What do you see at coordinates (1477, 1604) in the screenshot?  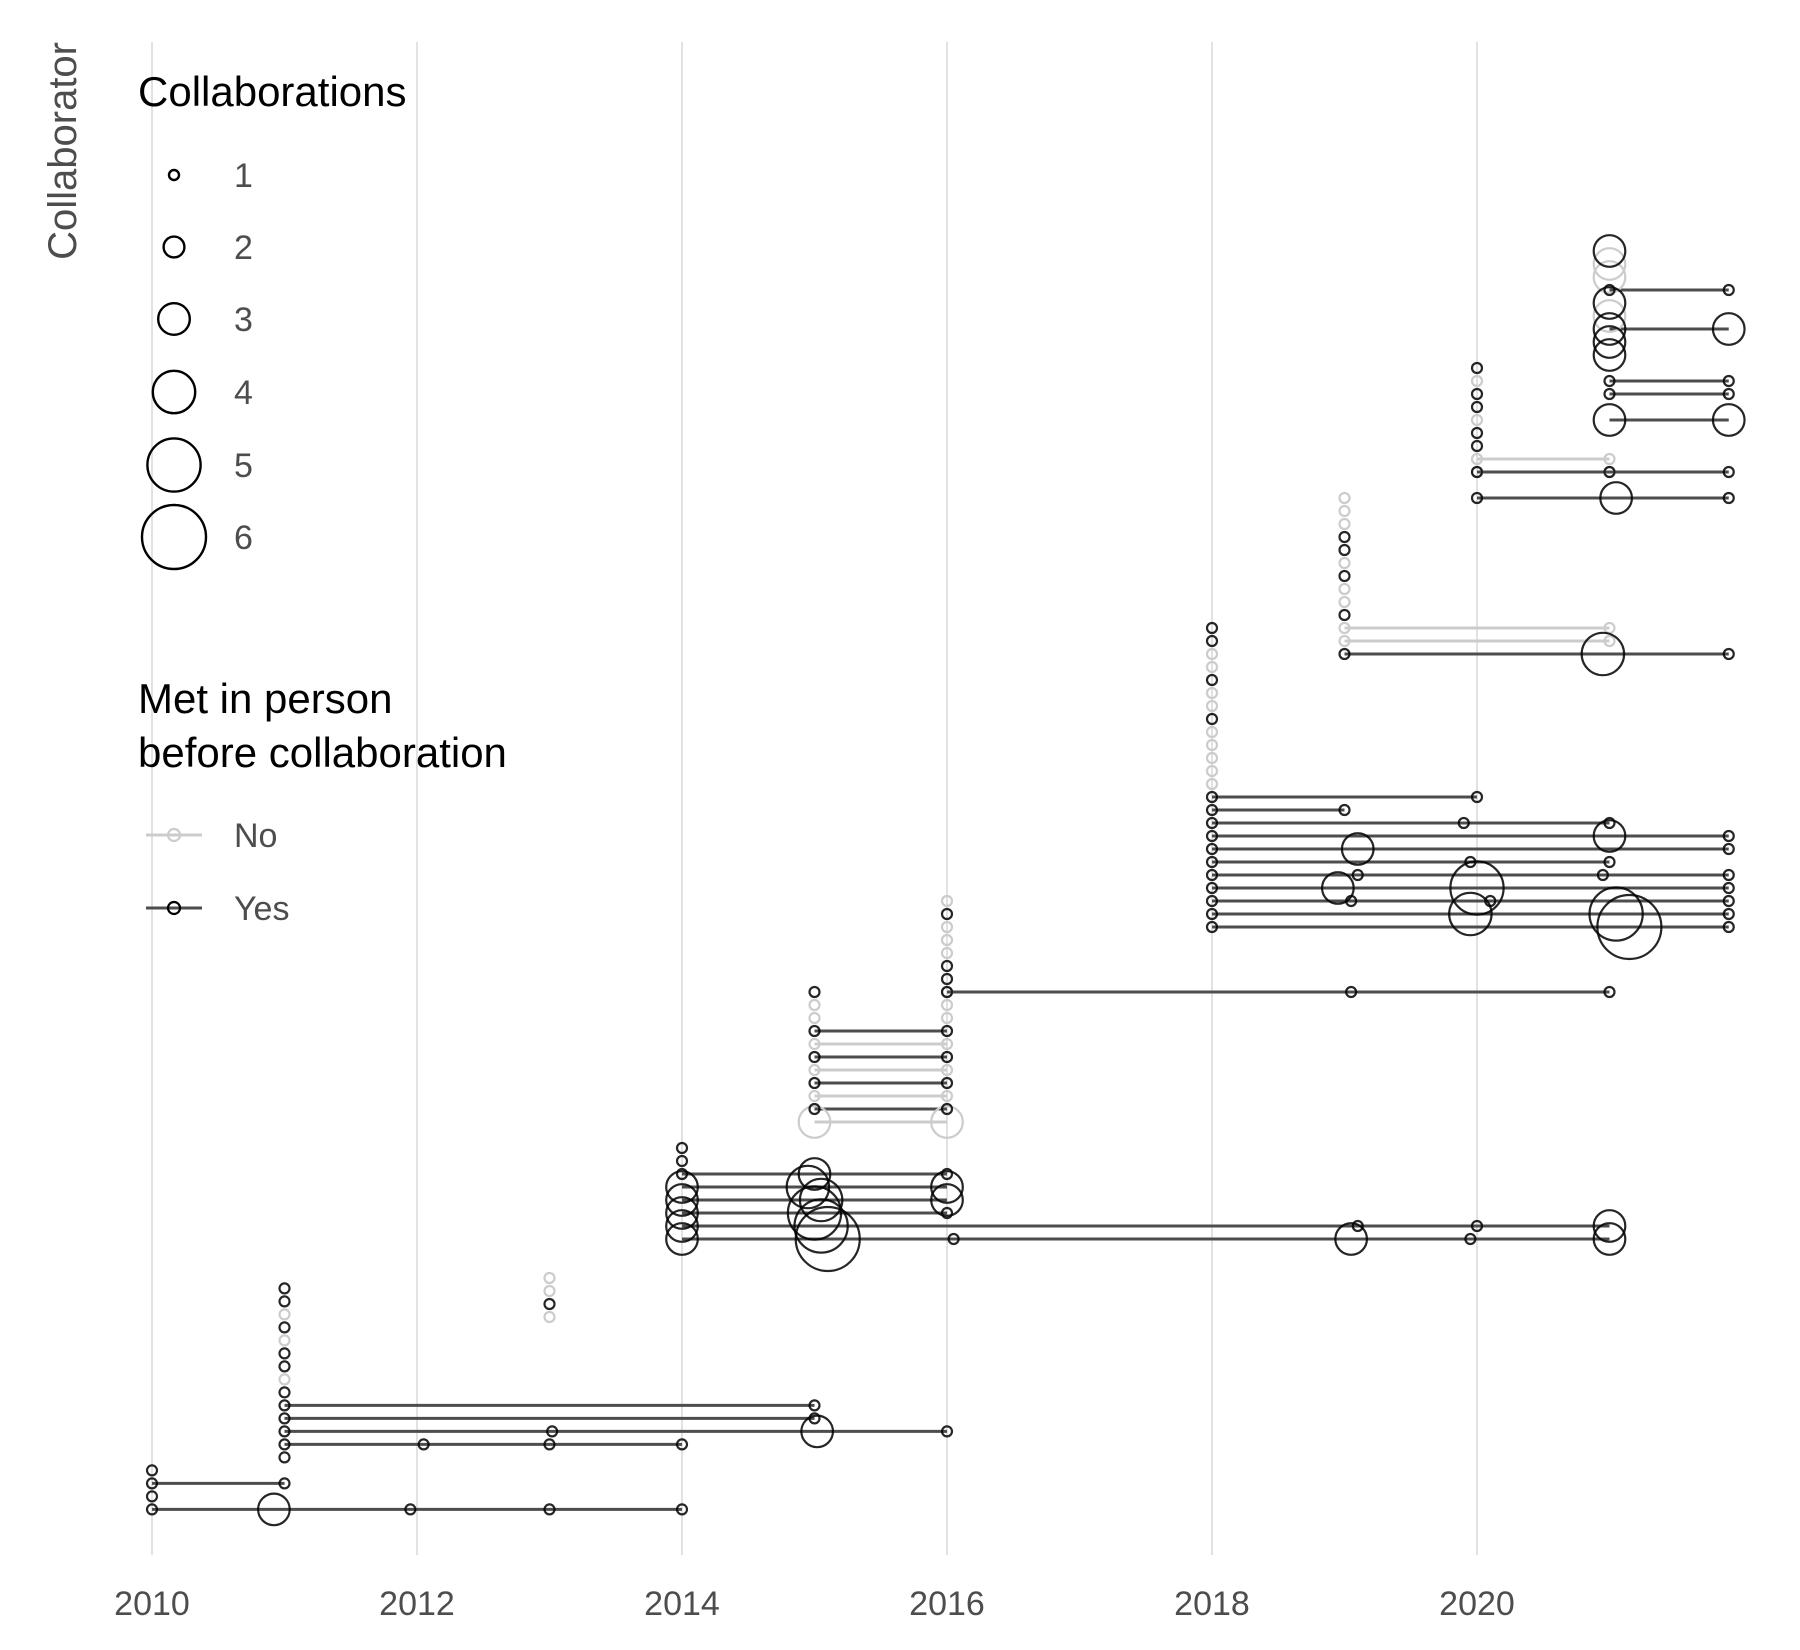 I see `x-tick-label-2020: 2020` at bounding box center [1477, 1604].